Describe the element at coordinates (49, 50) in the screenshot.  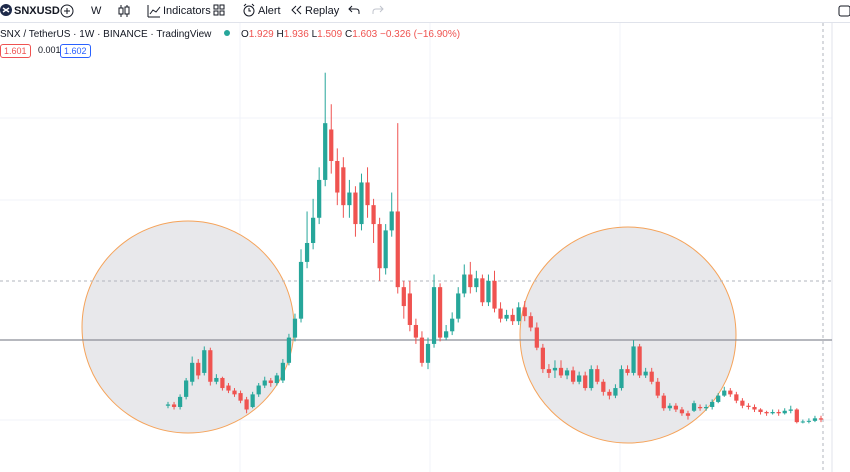
I see `spread: 0.001` at that location.